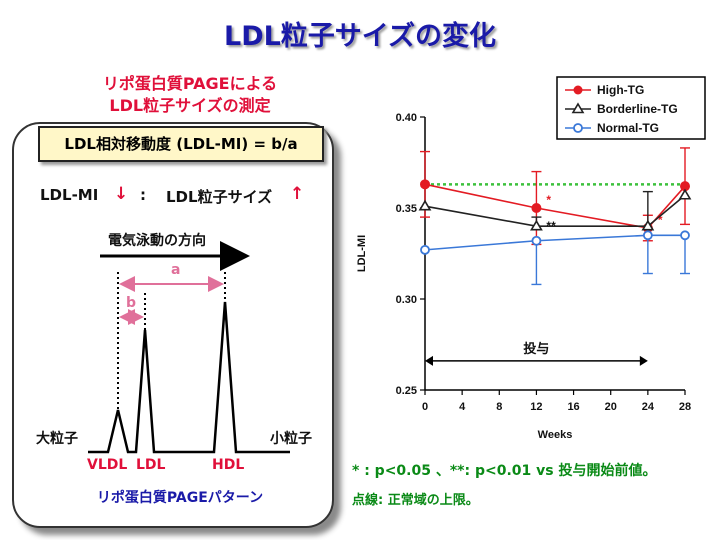  I want to click on electrophoresis-trace, so click(189, 377).